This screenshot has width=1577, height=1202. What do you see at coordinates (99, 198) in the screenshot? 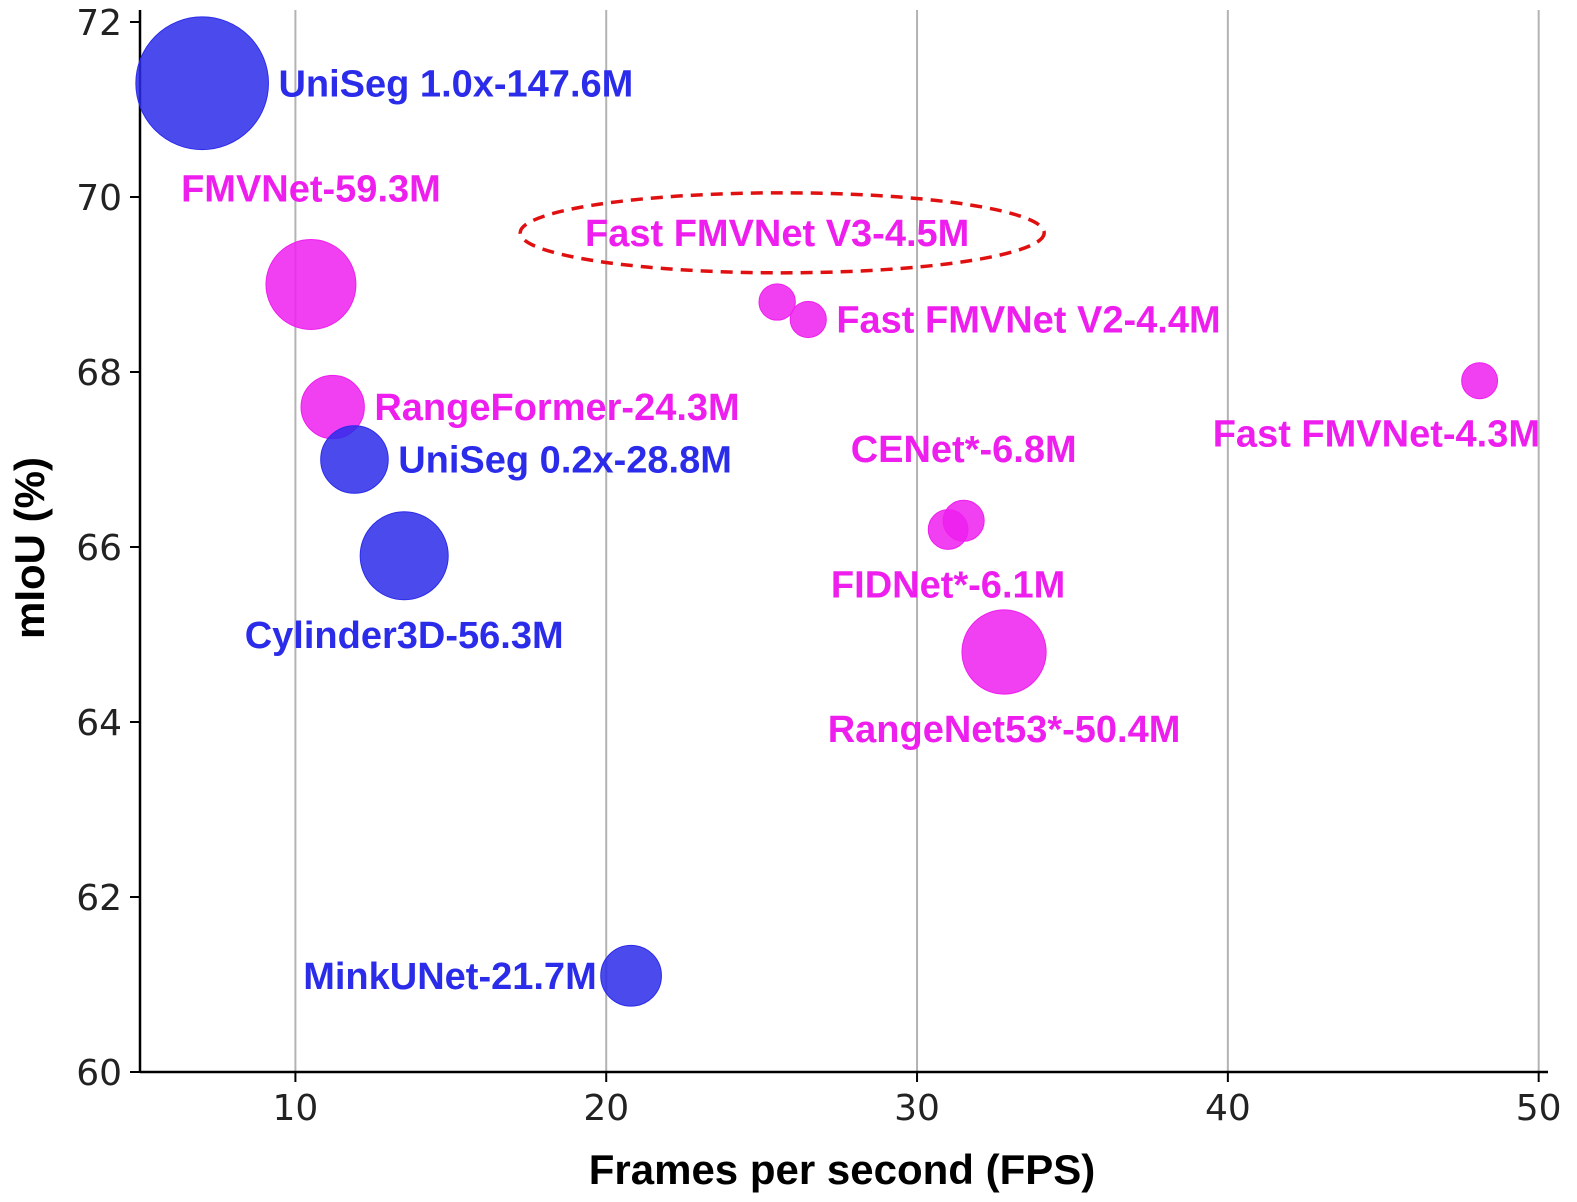
I see `y-tick-label: 70` at bounding box center [99, 198].